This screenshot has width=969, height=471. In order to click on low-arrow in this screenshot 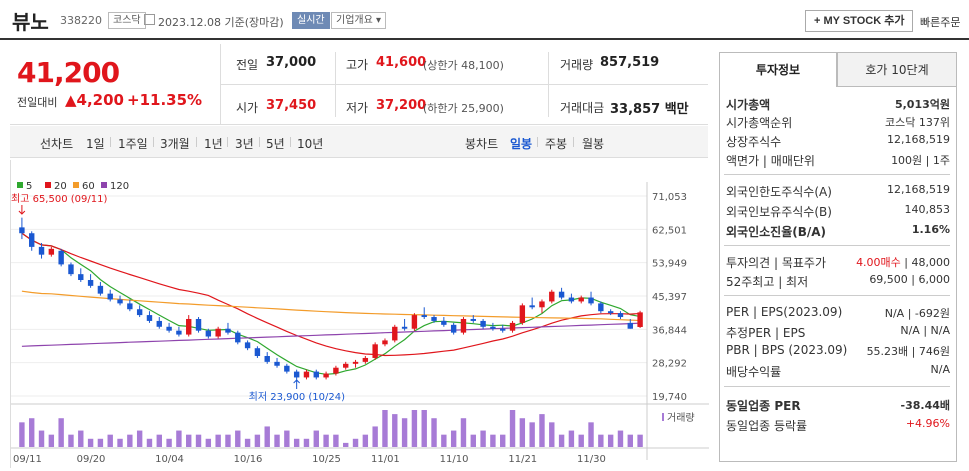, I will do `click(297, 384)`.